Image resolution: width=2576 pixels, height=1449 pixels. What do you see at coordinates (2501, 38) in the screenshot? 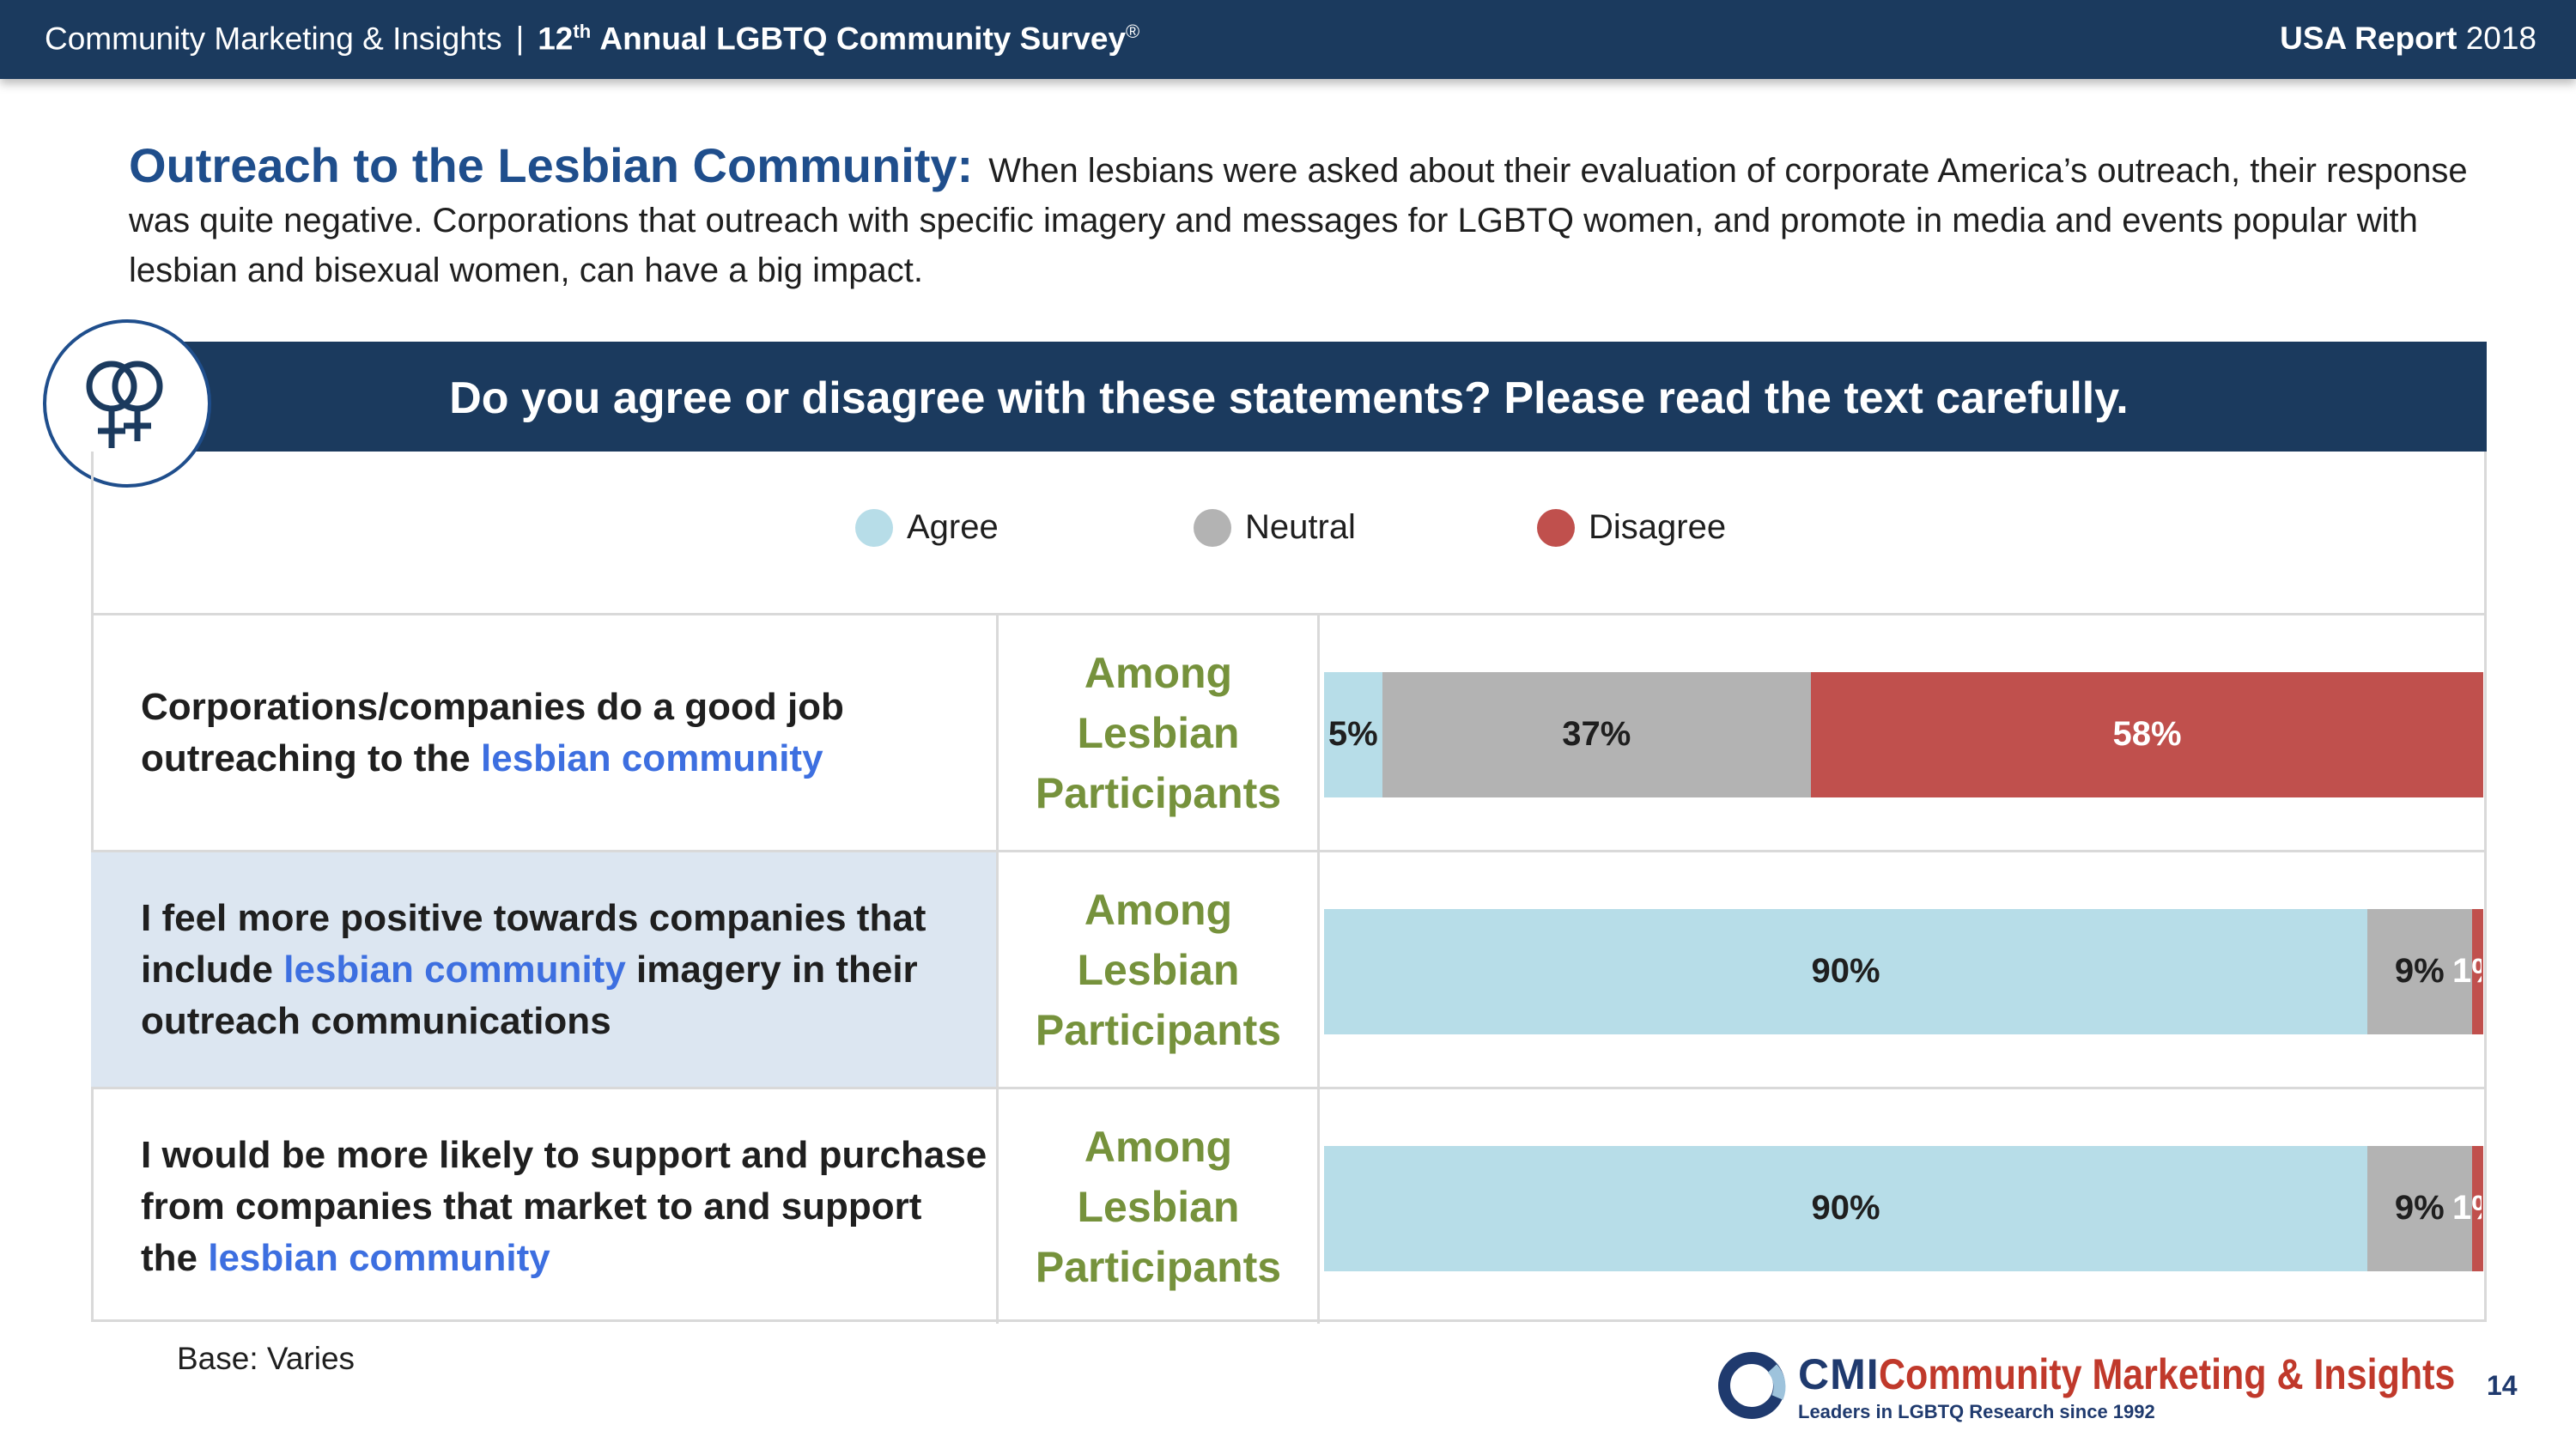
I see `report-year: 2018` at bounding box center [2501, 38].